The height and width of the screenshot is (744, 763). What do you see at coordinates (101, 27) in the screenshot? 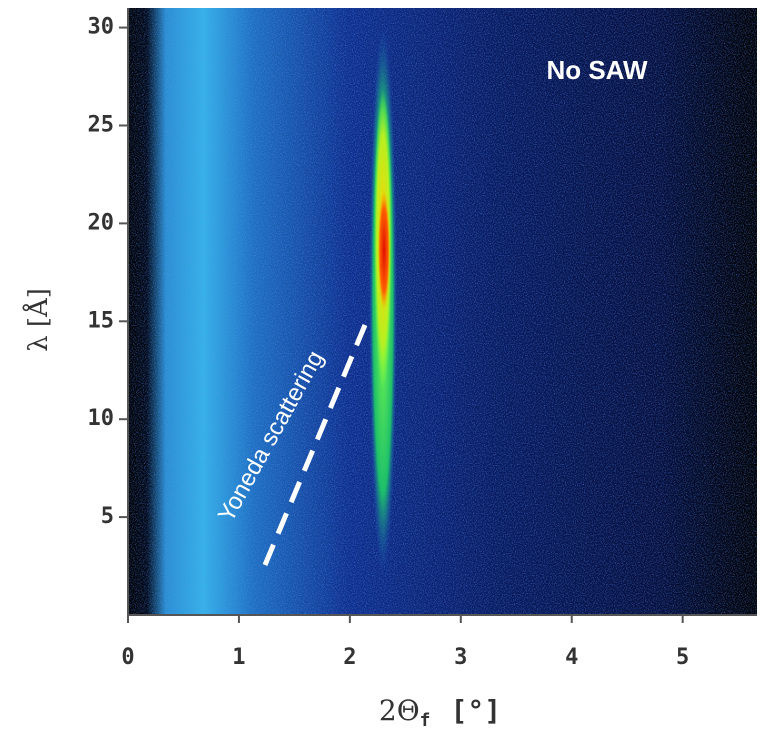
I see `y-tick-label: 30` at bounding box center [101, 27].